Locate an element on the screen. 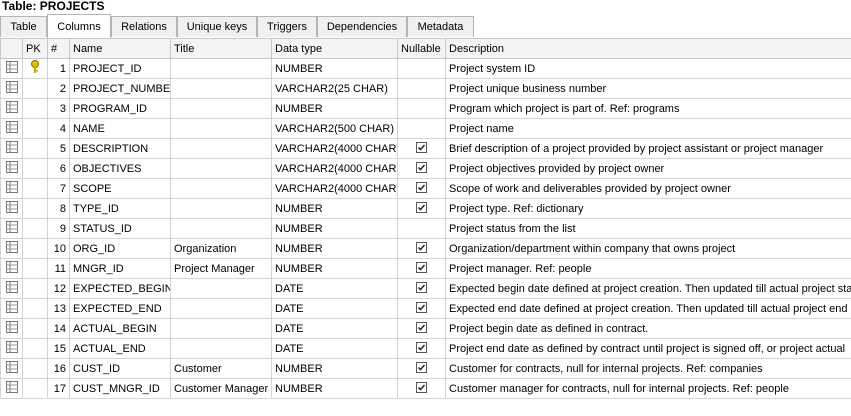 The height and width of the screenshot is (416, 851). header-cell: Title is located at coordinates (221, 48).